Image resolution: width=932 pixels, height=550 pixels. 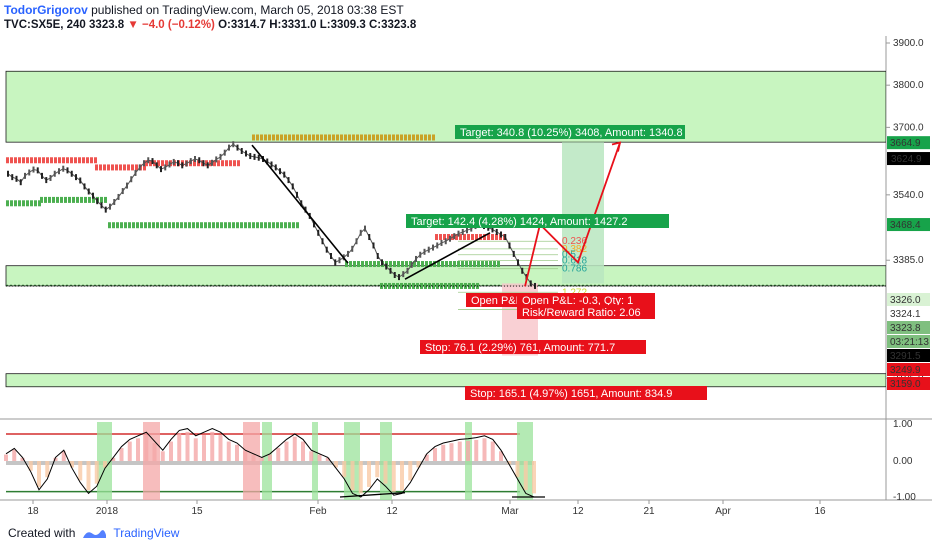 I want to click on tradingview-brand-link: TradingView, so click(x=146, y=533).